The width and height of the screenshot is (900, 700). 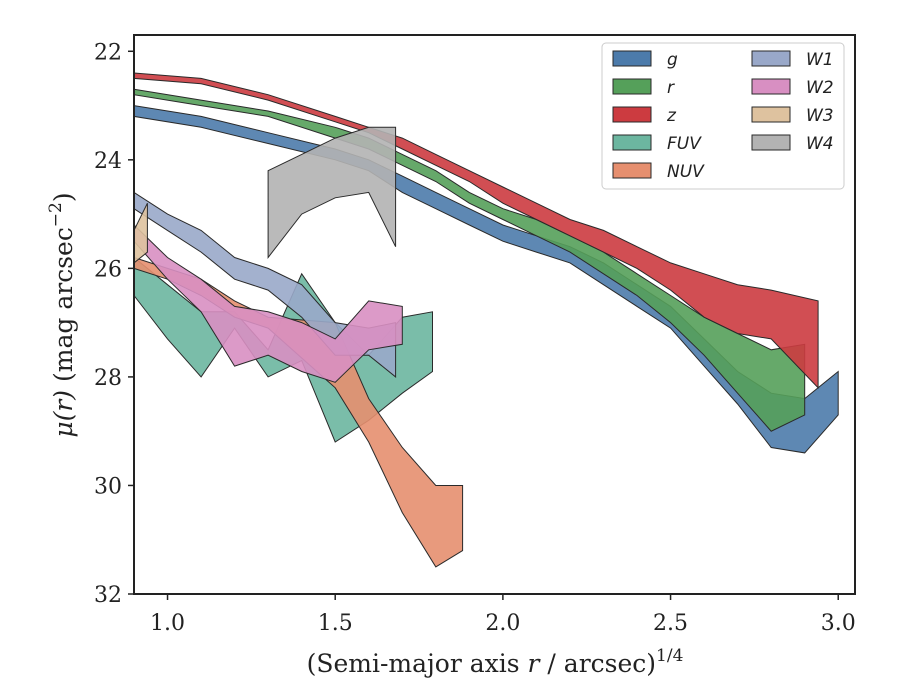 What do you see at coordinates (771, 86) in the screenshot?
I see `legend-swatch-w2` at bounding box center [771, 86].